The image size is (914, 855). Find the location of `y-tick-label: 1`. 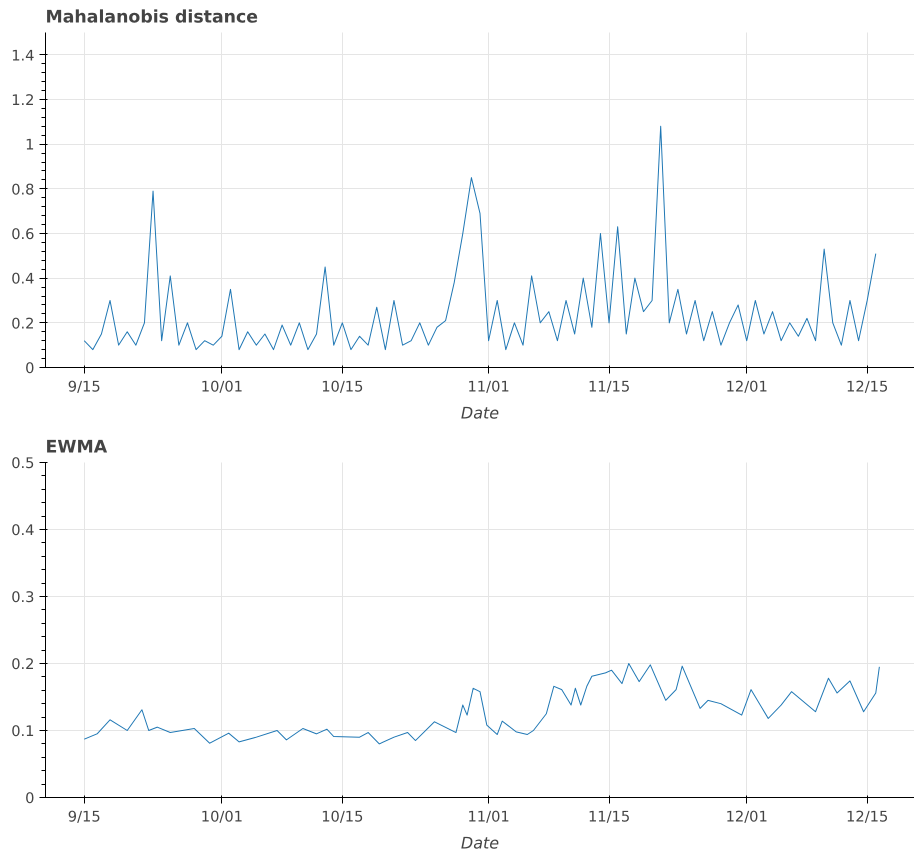

y-tick-label: 1 is located at coordinates (30, 145).